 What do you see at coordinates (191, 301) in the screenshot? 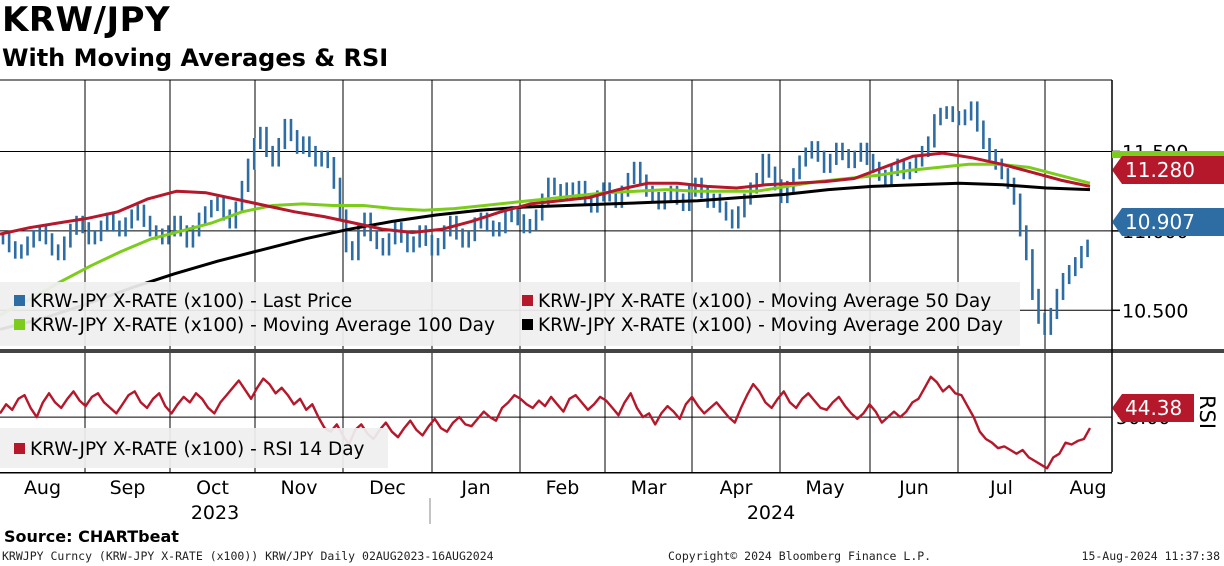
I see `legend-label: KRW-JPY X-RATE (x100) - Last Price` at bounding box center [191, 301].